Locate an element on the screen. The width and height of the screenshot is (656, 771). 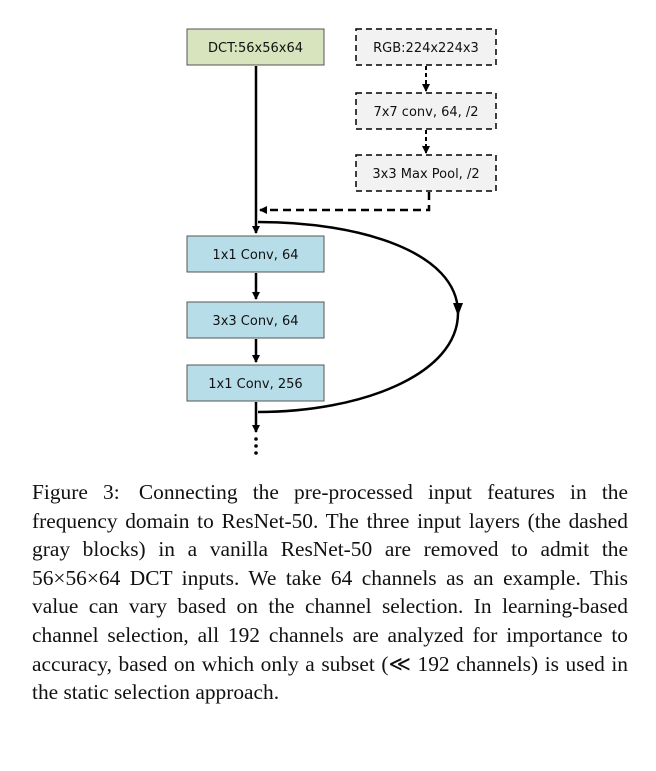
conv7x7-block: 7x7 conv, 64, /2 is located at coordinates (426, 111).